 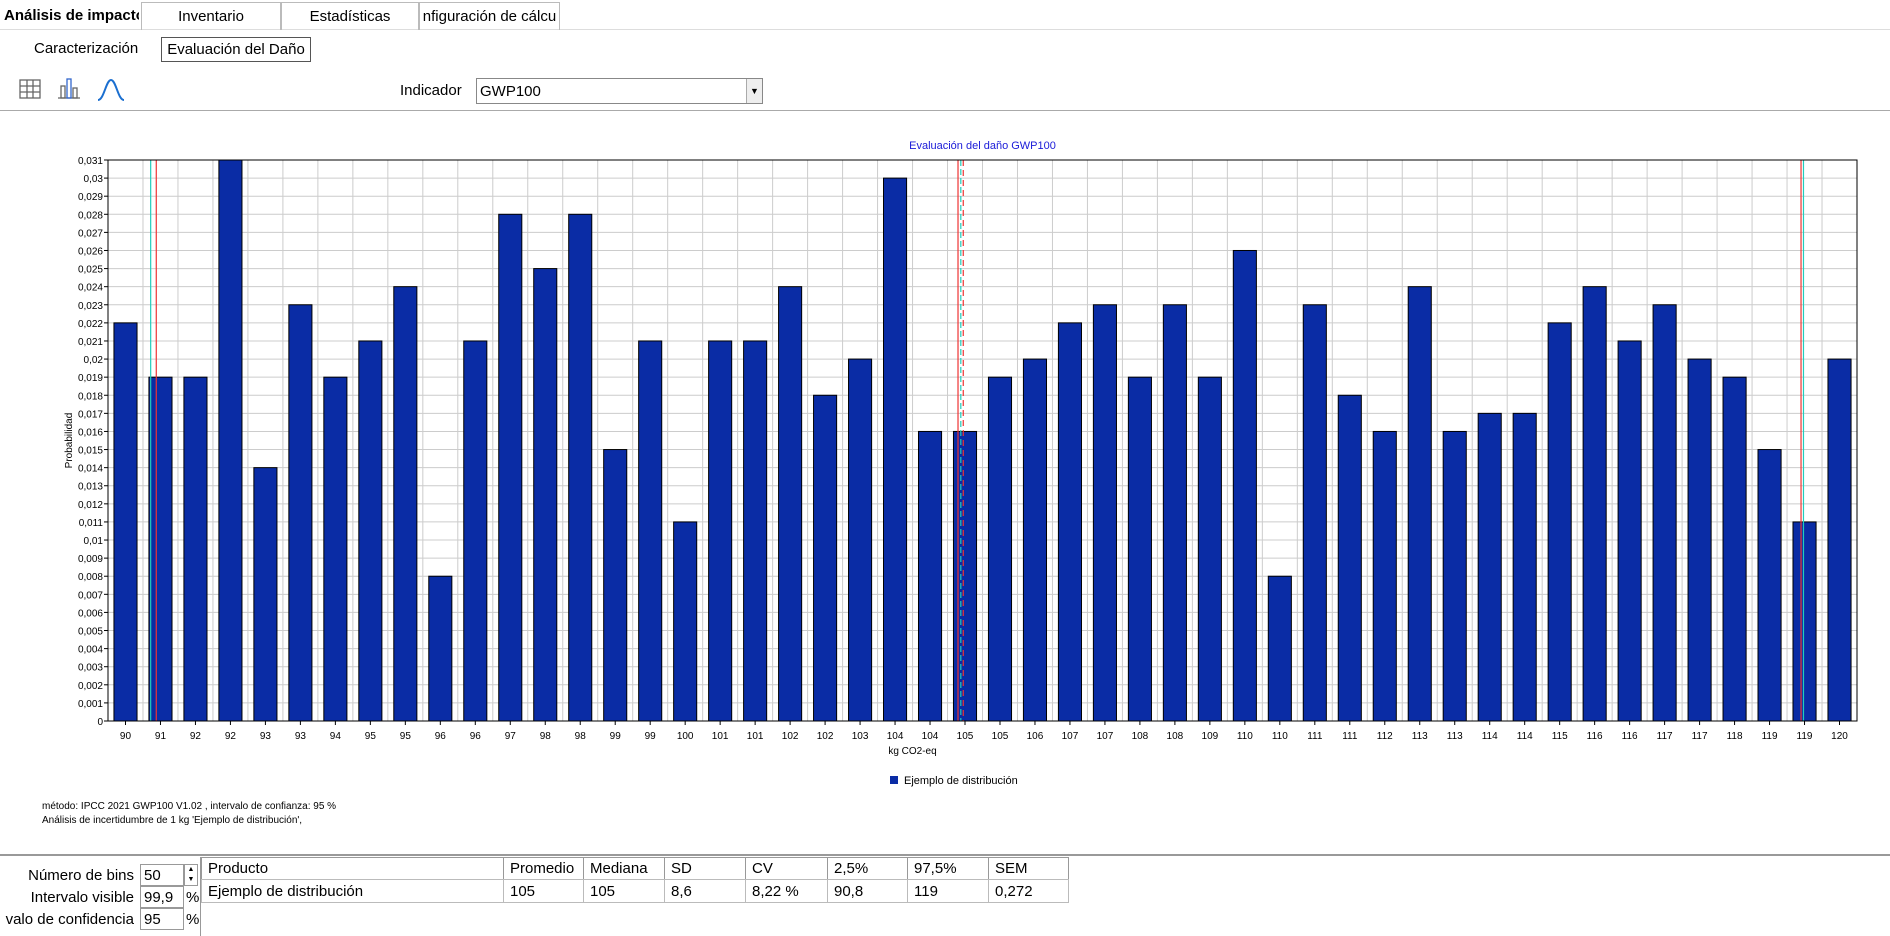 I want to click on control-input: 50, so click(x=162, y=875).